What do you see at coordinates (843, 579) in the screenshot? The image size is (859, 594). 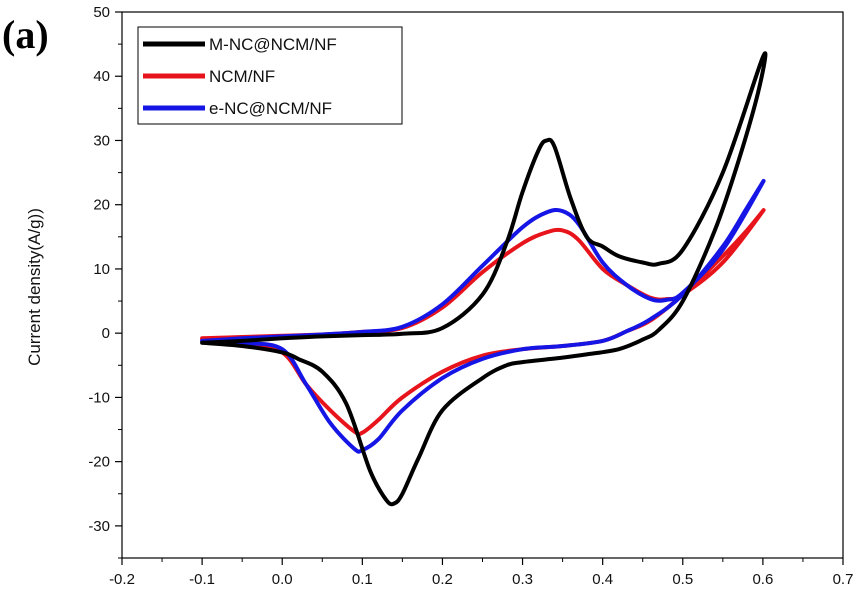 I see `x-tick-label: 0.7` at bounding box center [843, 579].